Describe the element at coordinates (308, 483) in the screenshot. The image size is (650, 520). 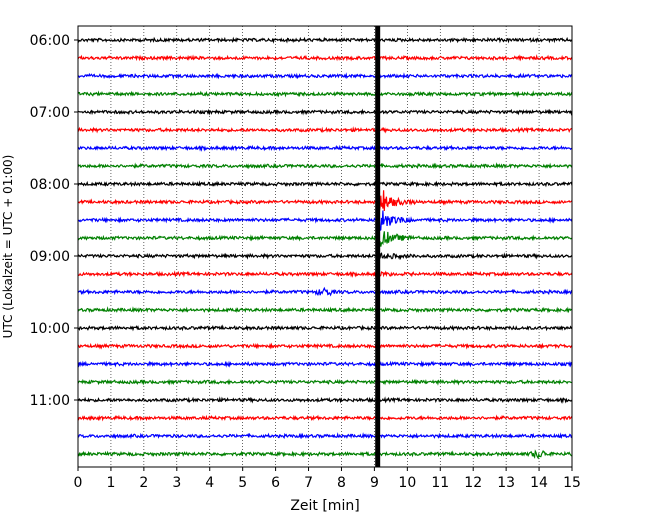
I see `x-tick-label: 7` at that location.